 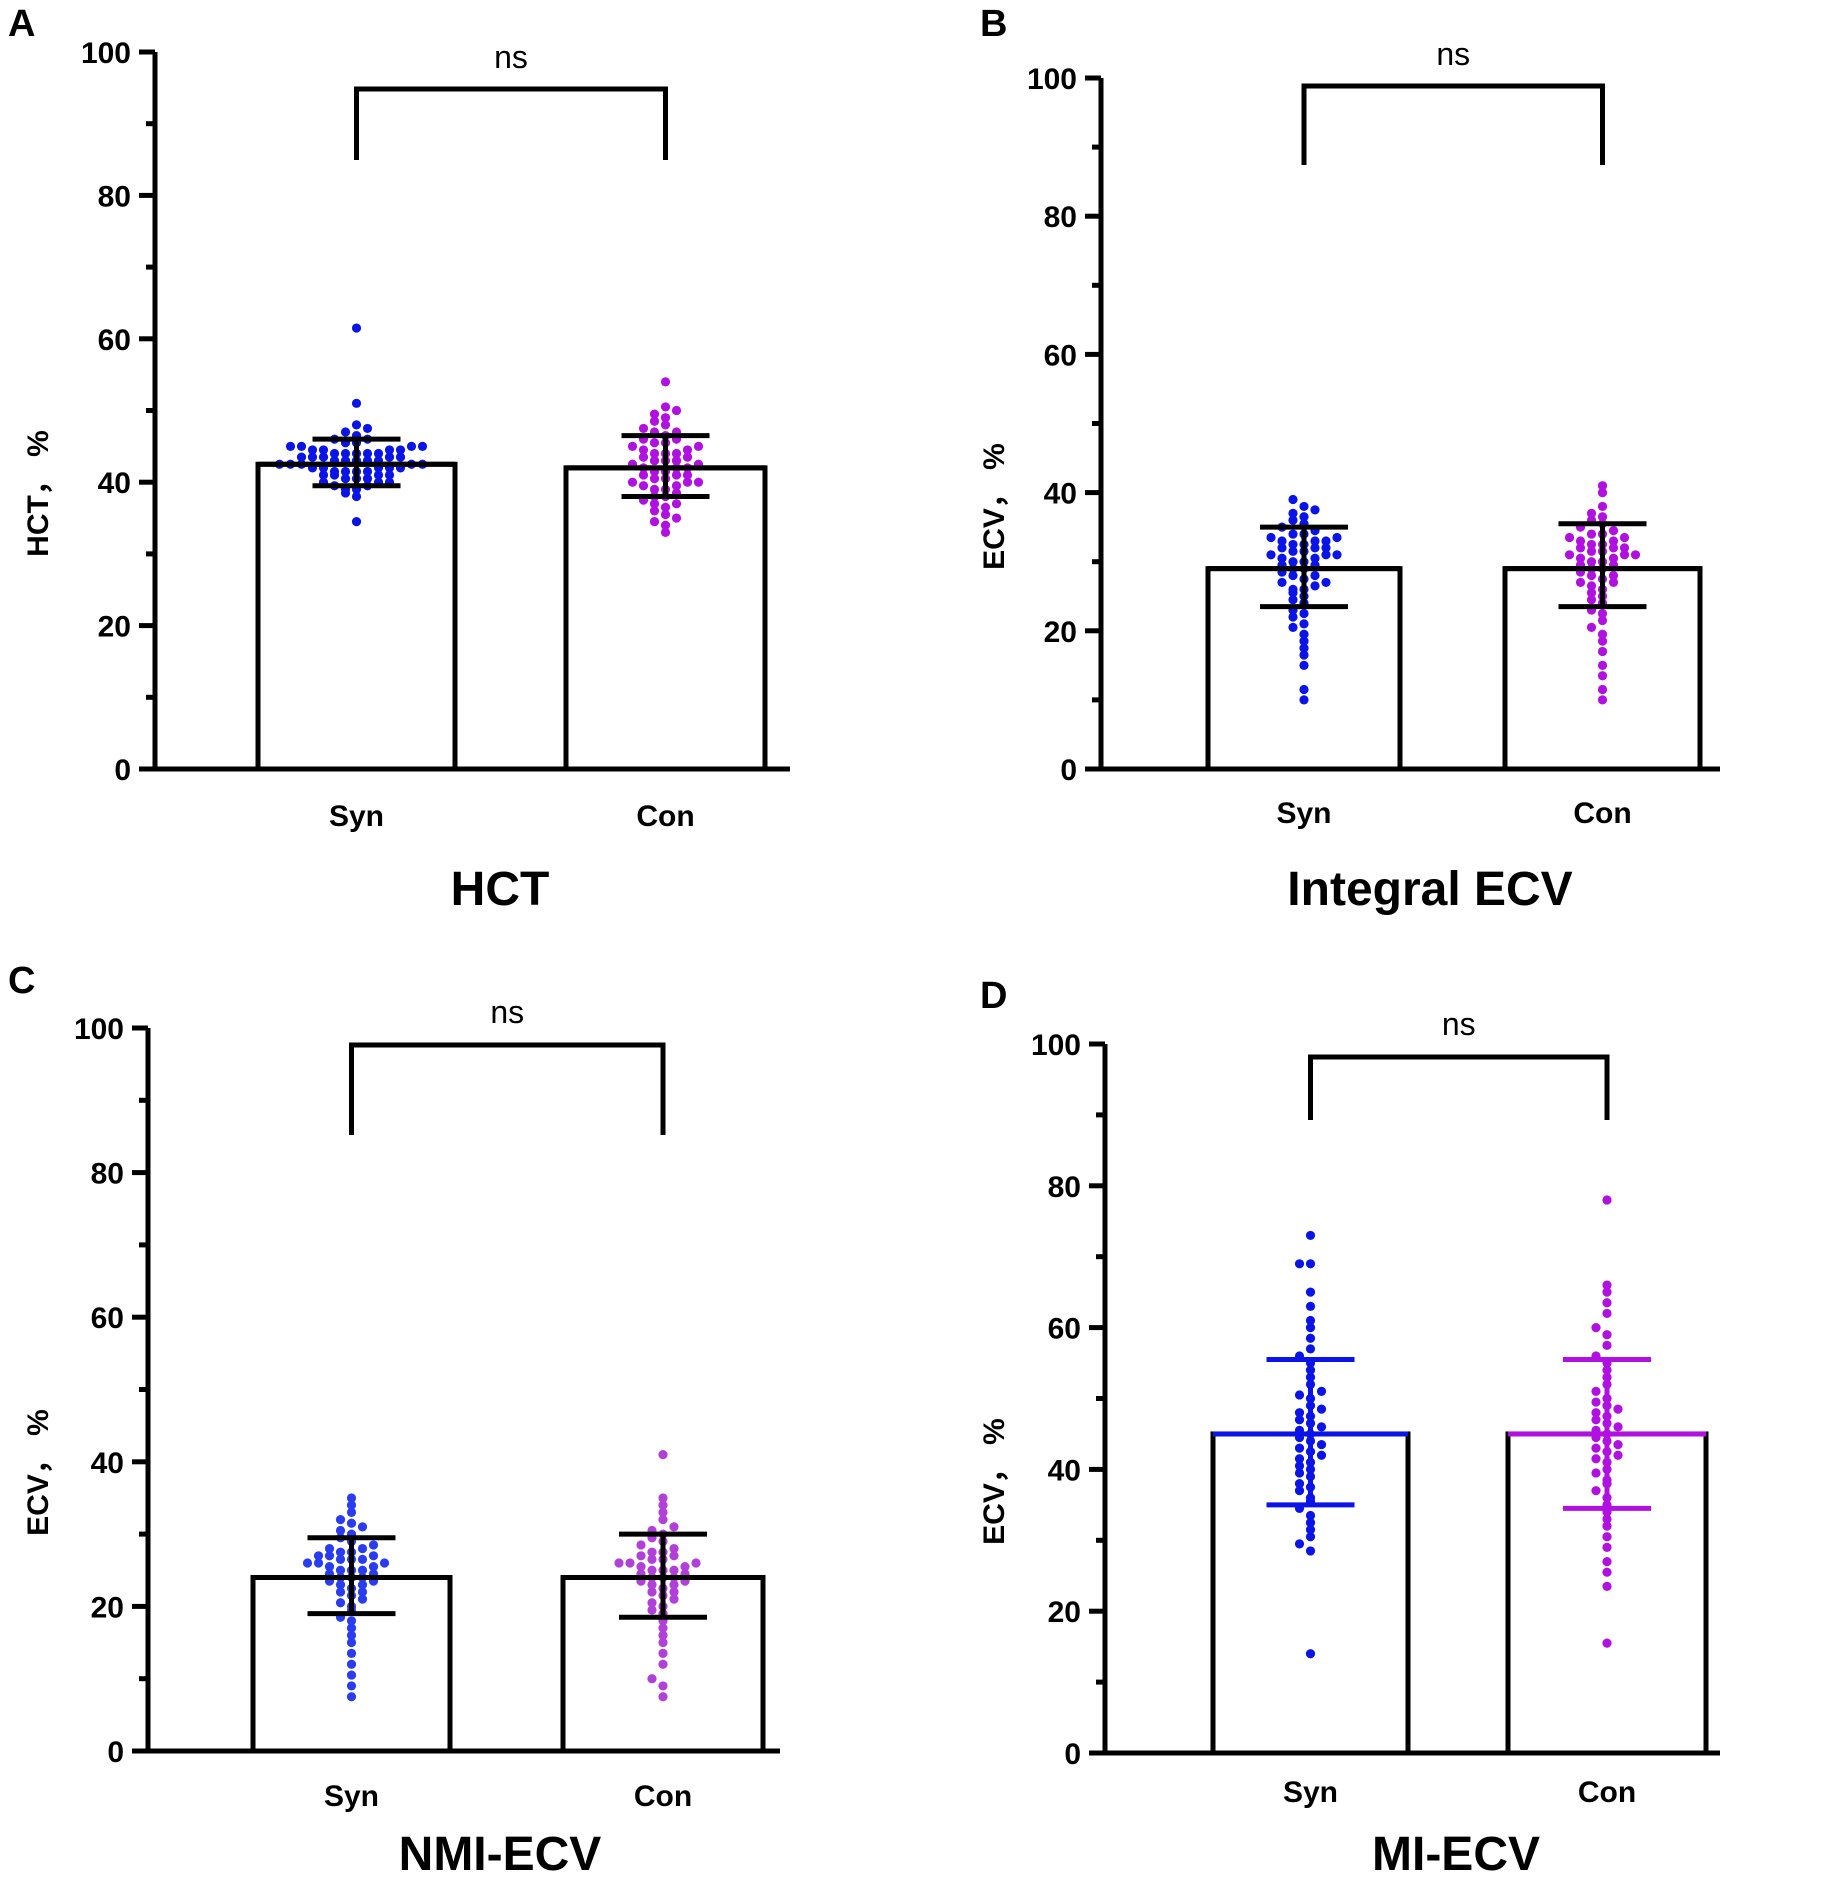 What do you see at coordinates (663, 1796) in the screenshot?
I see `x-category-label: Con` at bounding box center [663, 1796].